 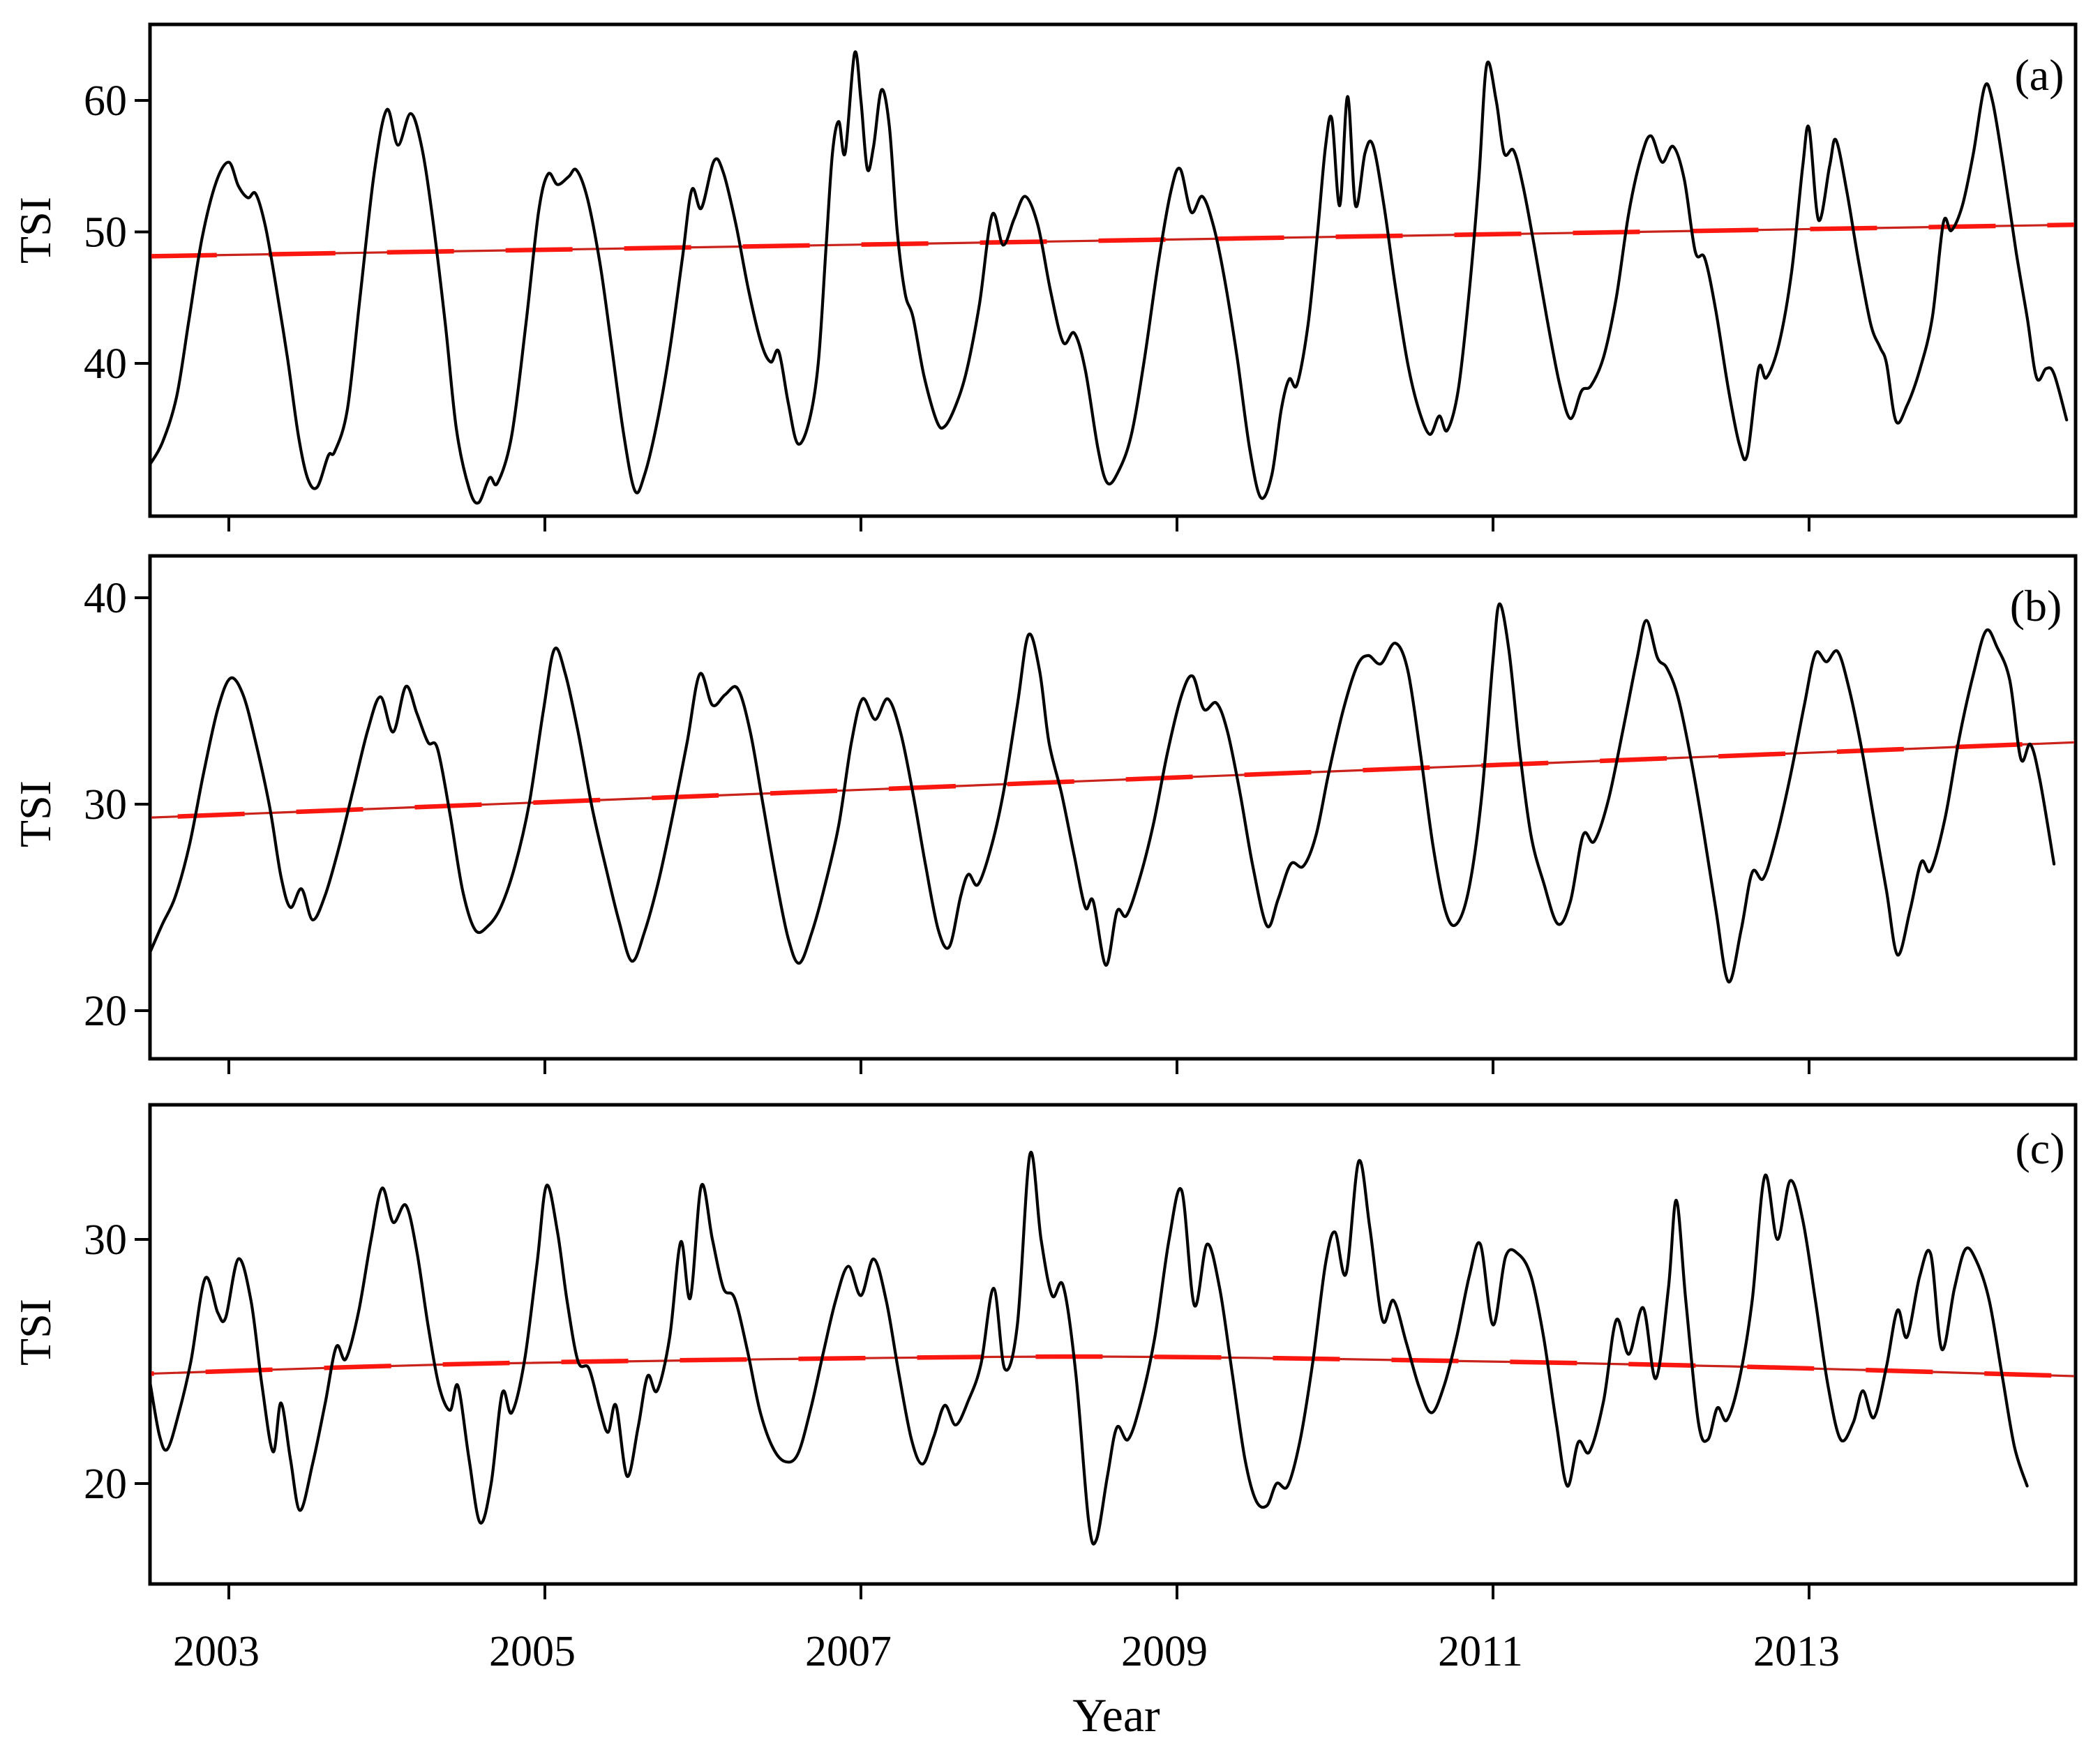 What do you see at coordinates (1165, 1651) in the screenshot?
I see `x-tick-label: 2009` at bounding box center [1165, 1651].